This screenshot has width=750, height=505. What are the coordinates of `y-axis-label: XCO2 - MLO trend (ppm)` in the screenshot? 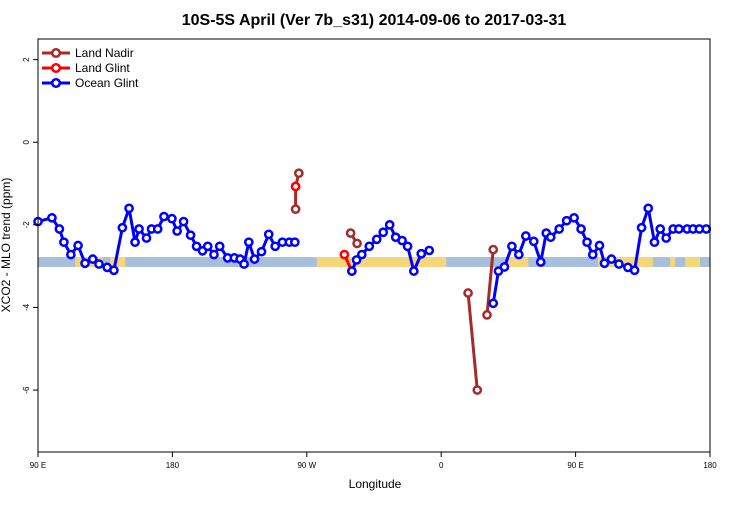 It's located at (6, 245).